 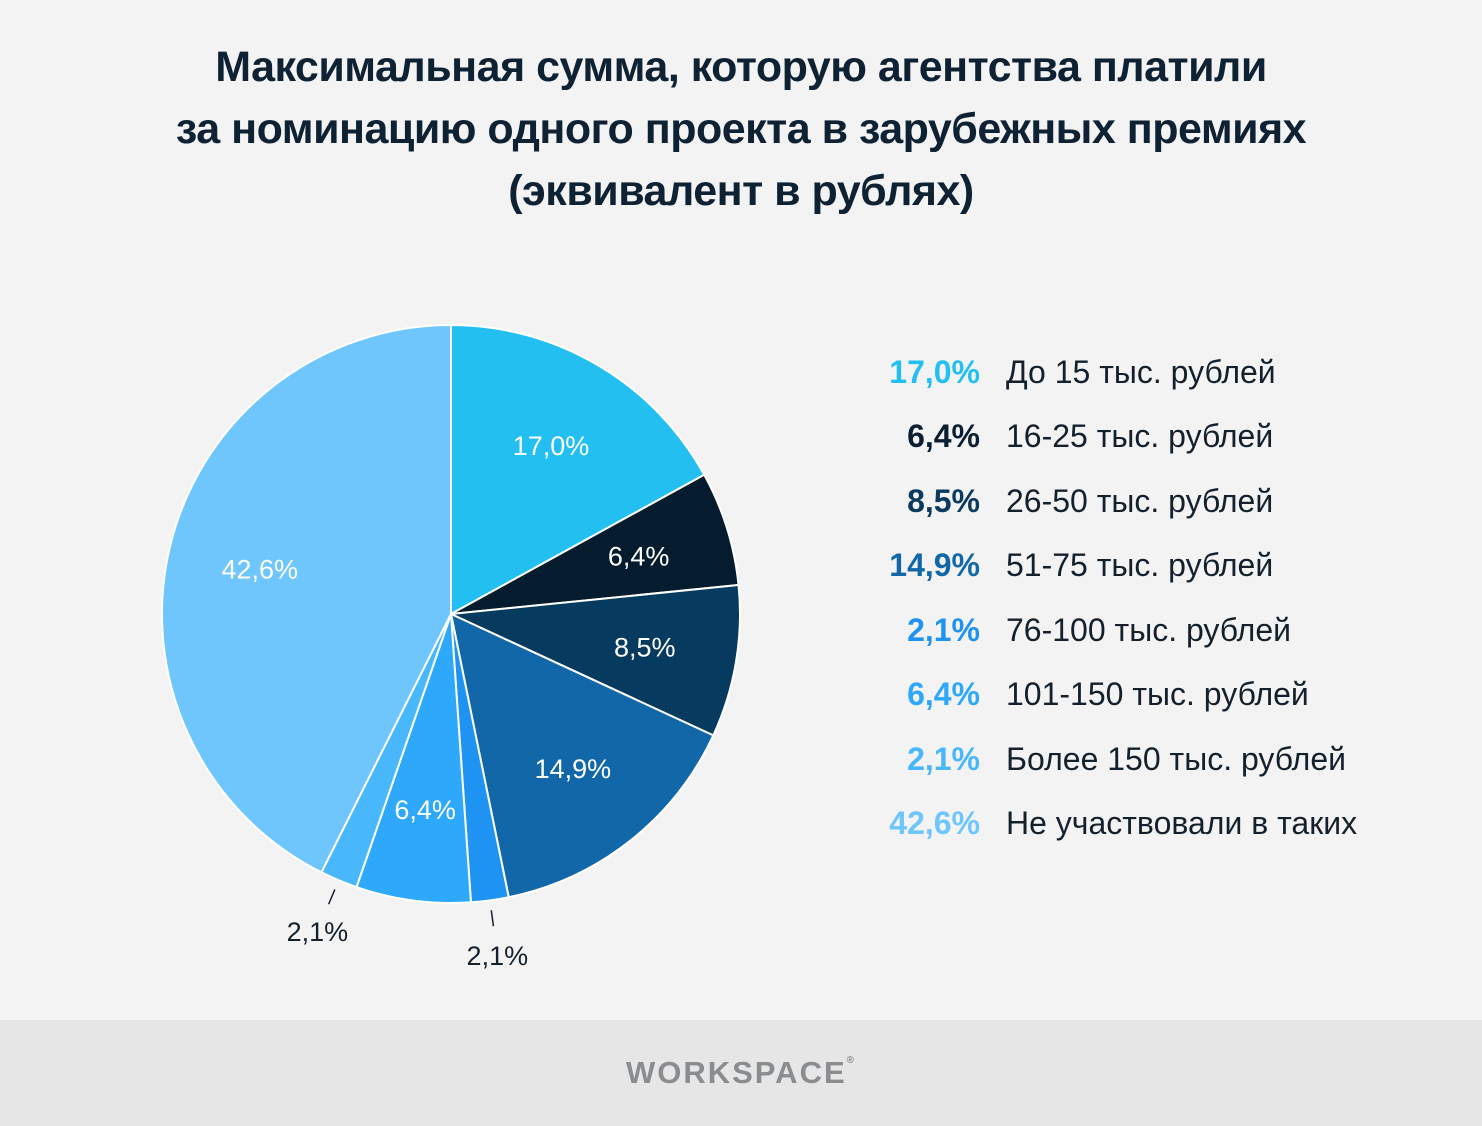 What do you see at coordinates (259, 570) in the screenshot?
I see `data-label-did-not-participate: 42,6%` at bounding box center [259, 570].